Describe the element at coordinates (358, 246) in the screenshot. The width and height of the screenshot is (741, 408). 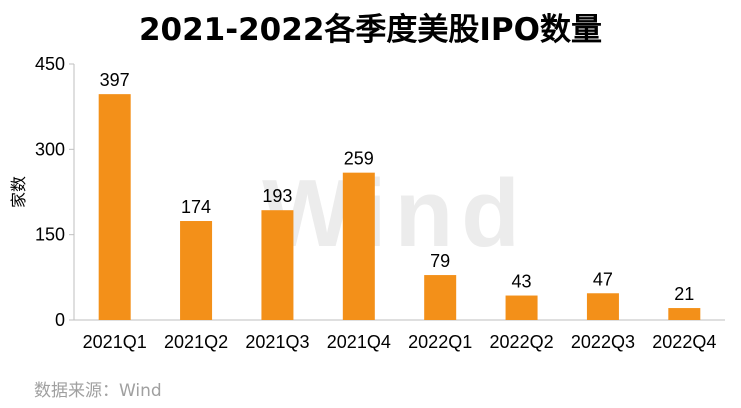
I see `bar-2021Q4` at that location.